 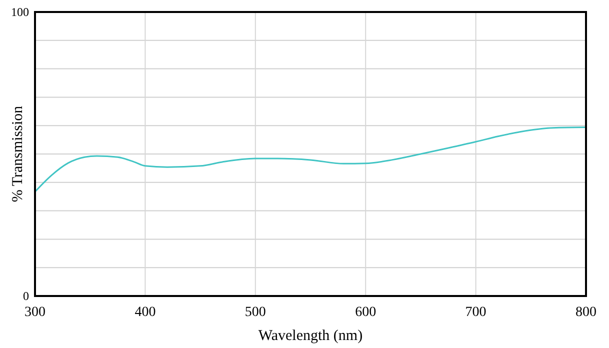 What do you see at coordinates (255, 312) in the screenshot?
I see `x-tick-label: 500` at bounding box center [255, 312].